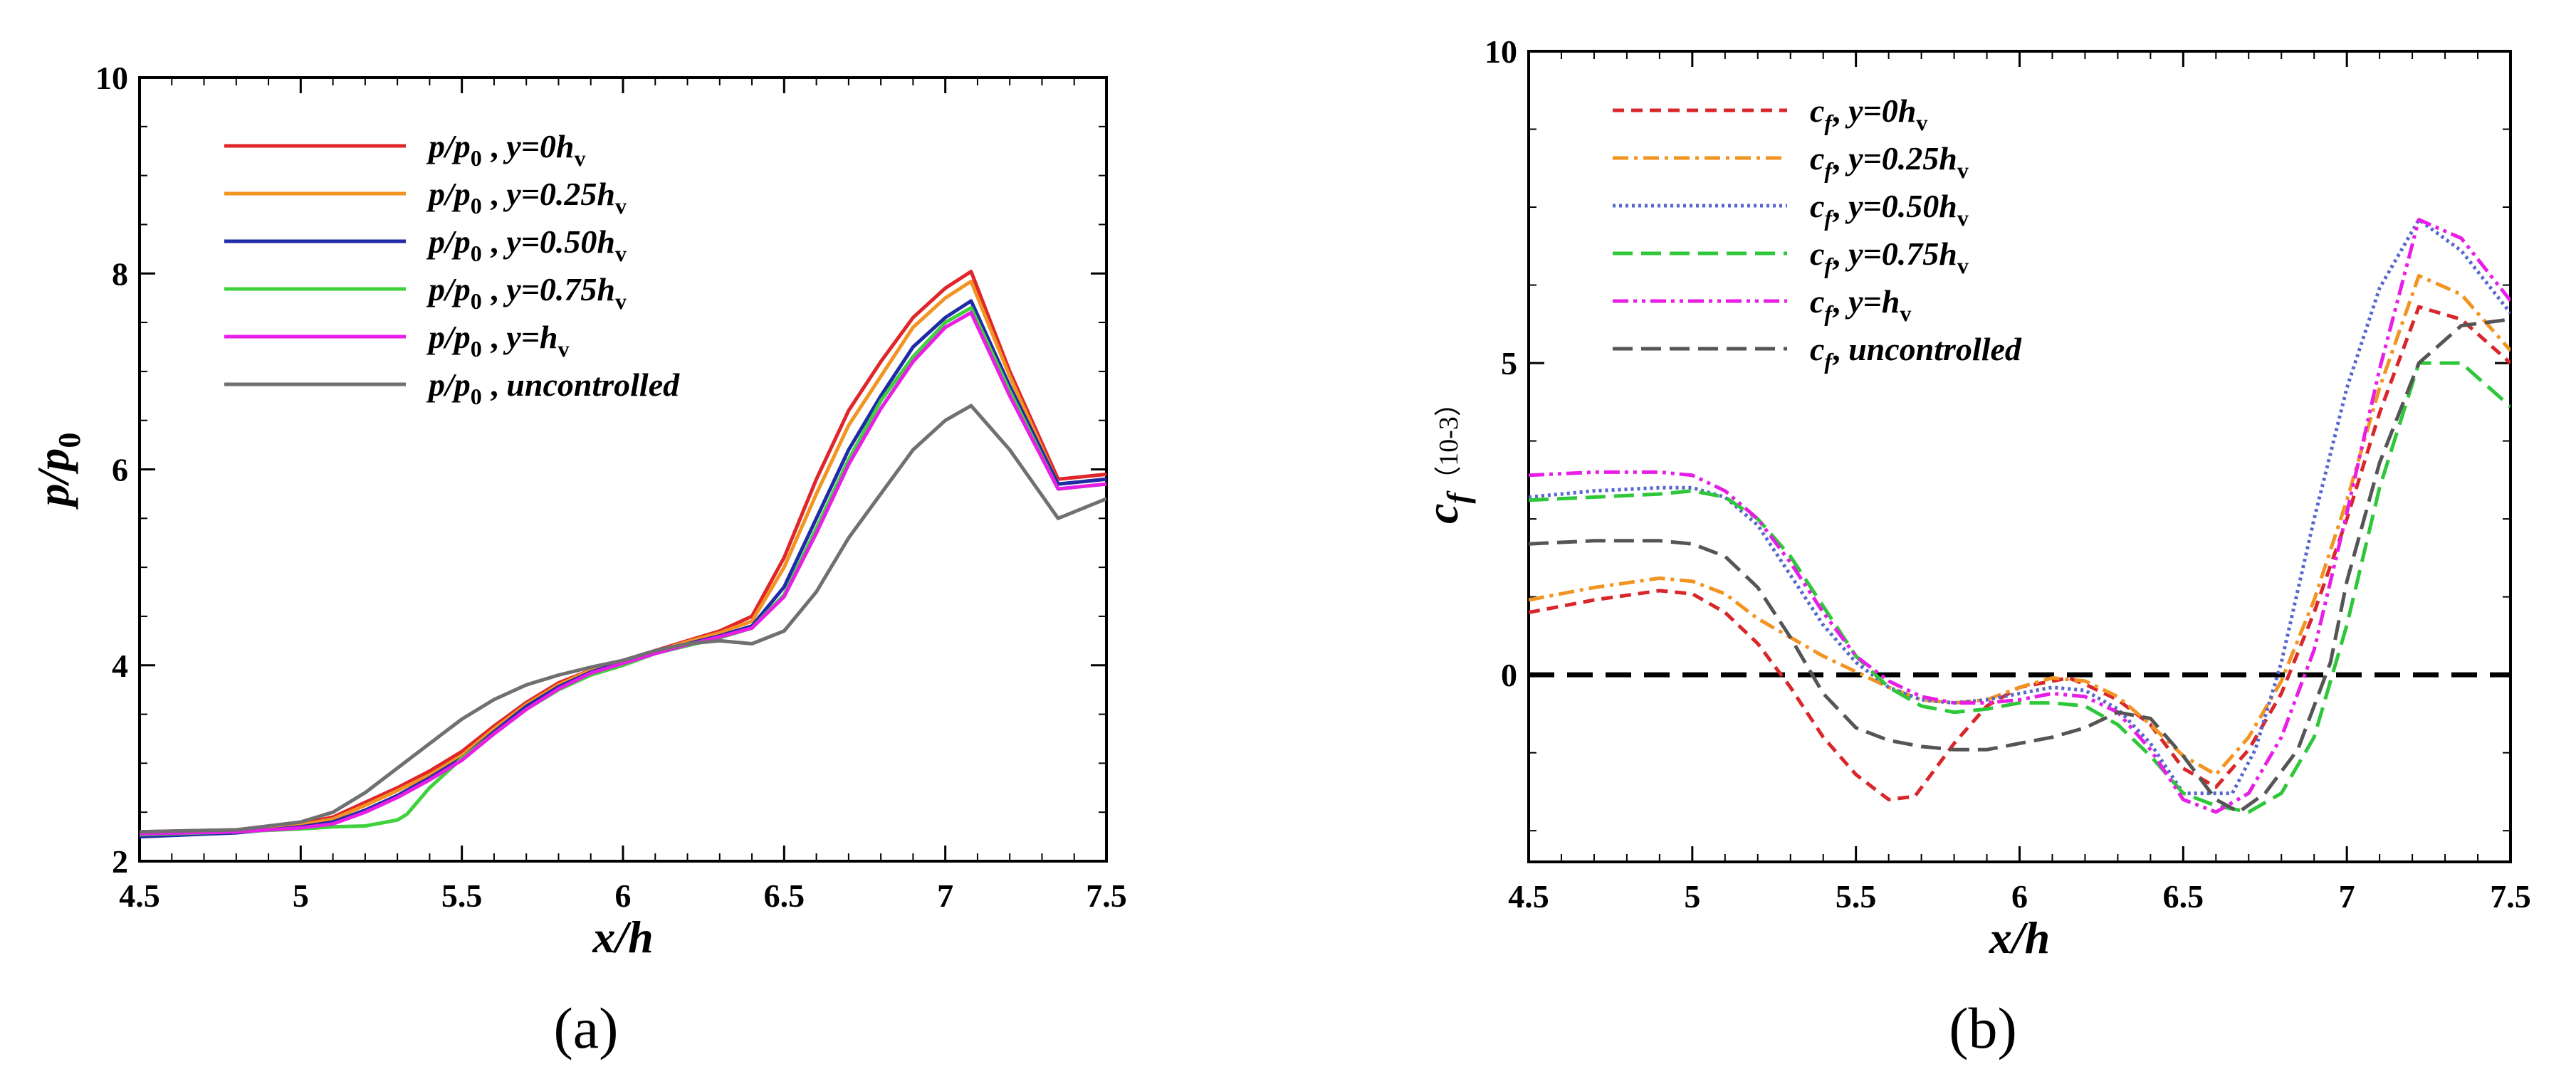  Describe the element at coordinates (69, 441) in the screenshot. I see `y-label-sub: 0` at that location.